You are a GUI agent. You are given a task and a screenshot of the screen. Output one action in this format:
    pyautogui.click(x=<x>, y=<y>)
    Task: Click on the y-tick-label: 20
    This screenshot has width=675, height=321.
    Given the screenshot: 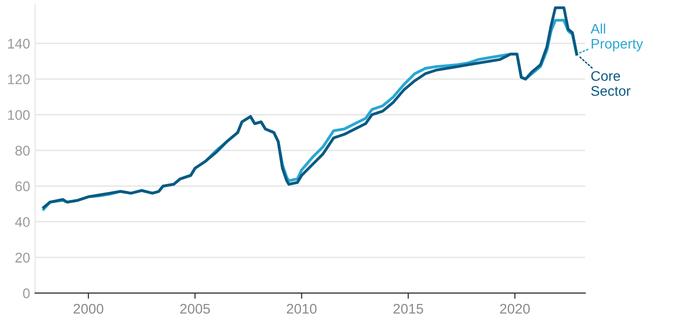 What is the action you would take?
    pyautogui.click(x=22, y=257)
    